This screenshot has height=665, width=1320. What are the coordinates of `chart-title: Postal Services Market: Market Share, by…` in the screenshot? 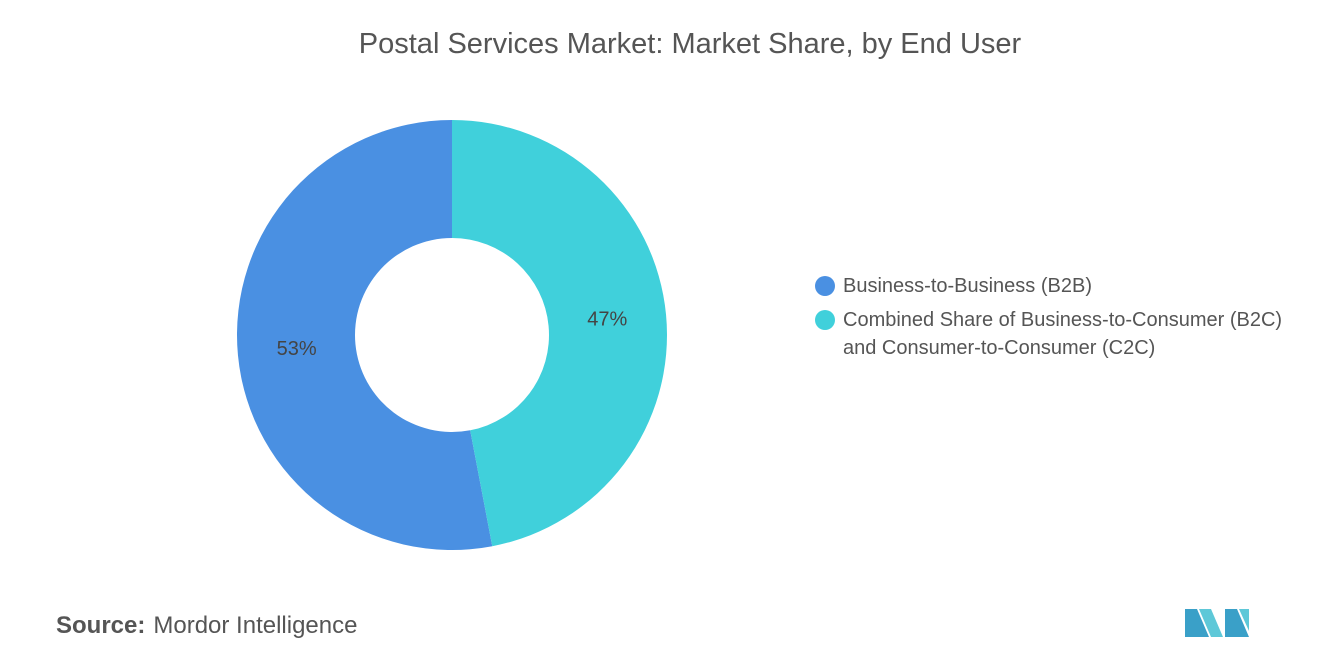 It's located at (690, 44).